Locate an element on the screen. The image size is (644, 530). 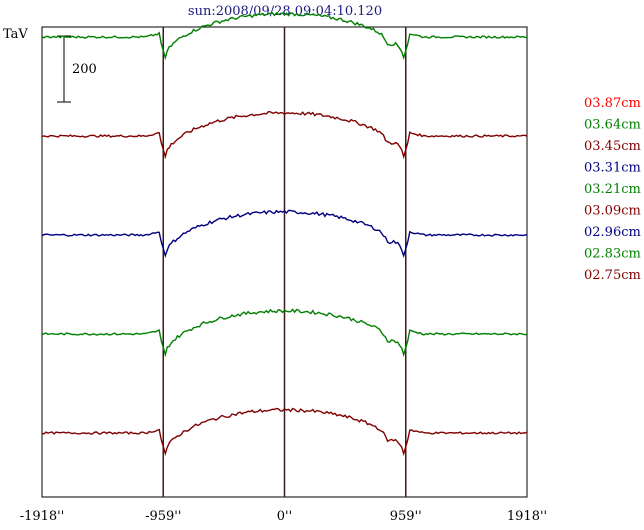
chart-title: sun:2008/09/28 09:04:10.120 is located at coordinates (285, 11).